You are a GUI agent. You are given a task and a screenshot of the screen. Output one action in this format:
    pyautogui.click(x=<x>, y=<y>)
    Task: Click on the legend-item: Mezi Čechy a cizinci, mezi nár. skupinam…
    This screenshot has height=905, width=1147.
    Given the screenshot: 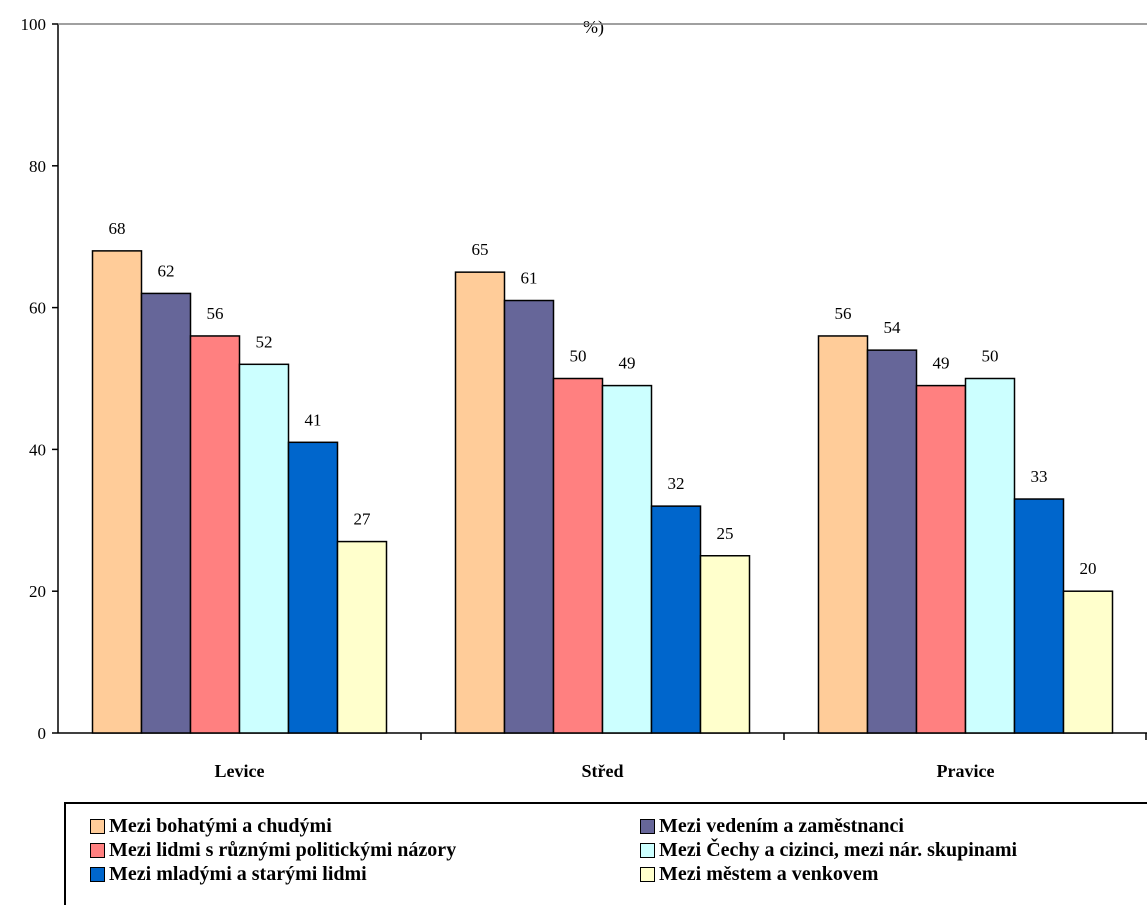 What is the action you would take?
    pyautogui.click(x=828, y=850)
    